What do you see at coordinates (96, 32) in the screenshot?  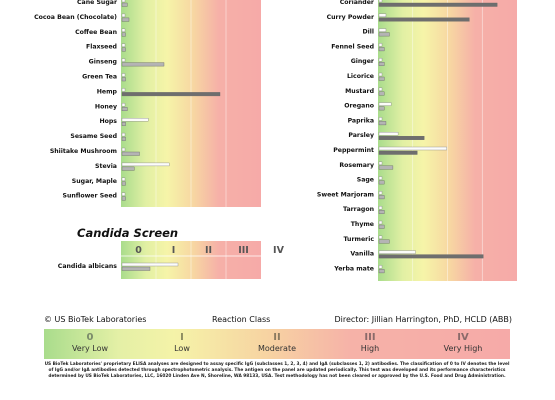 I see `category-label: Coffee Bean` at bounding box center [96, 32].